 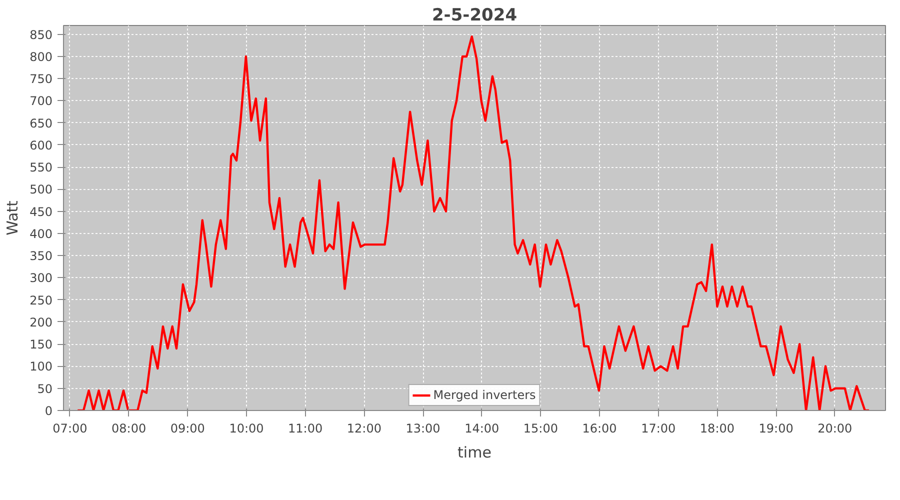 What do you see at coordinates (41, 57) in the screenshot?
I see `y-tick-label: 800` at bounding box center [41, 57].